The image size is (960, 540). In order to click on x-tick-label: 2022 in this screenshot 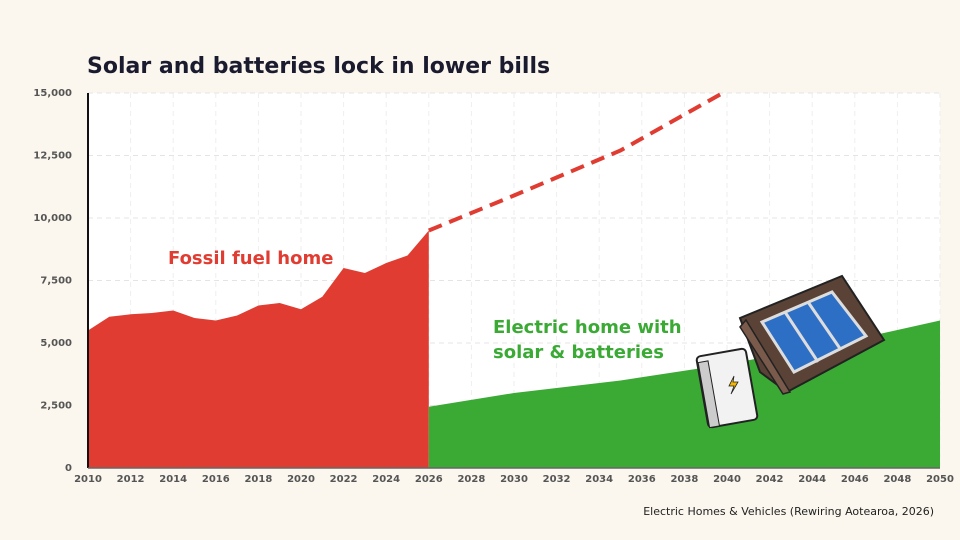, I will do `click(344, 479)`.